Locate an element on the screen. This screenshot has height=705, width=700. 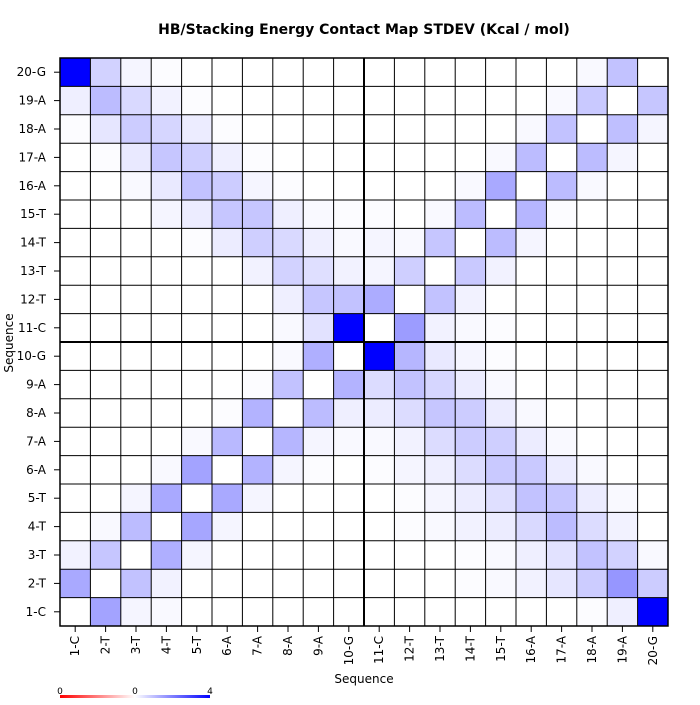
colorbar-tick-label: 4 is located at coordinates (210, 692).